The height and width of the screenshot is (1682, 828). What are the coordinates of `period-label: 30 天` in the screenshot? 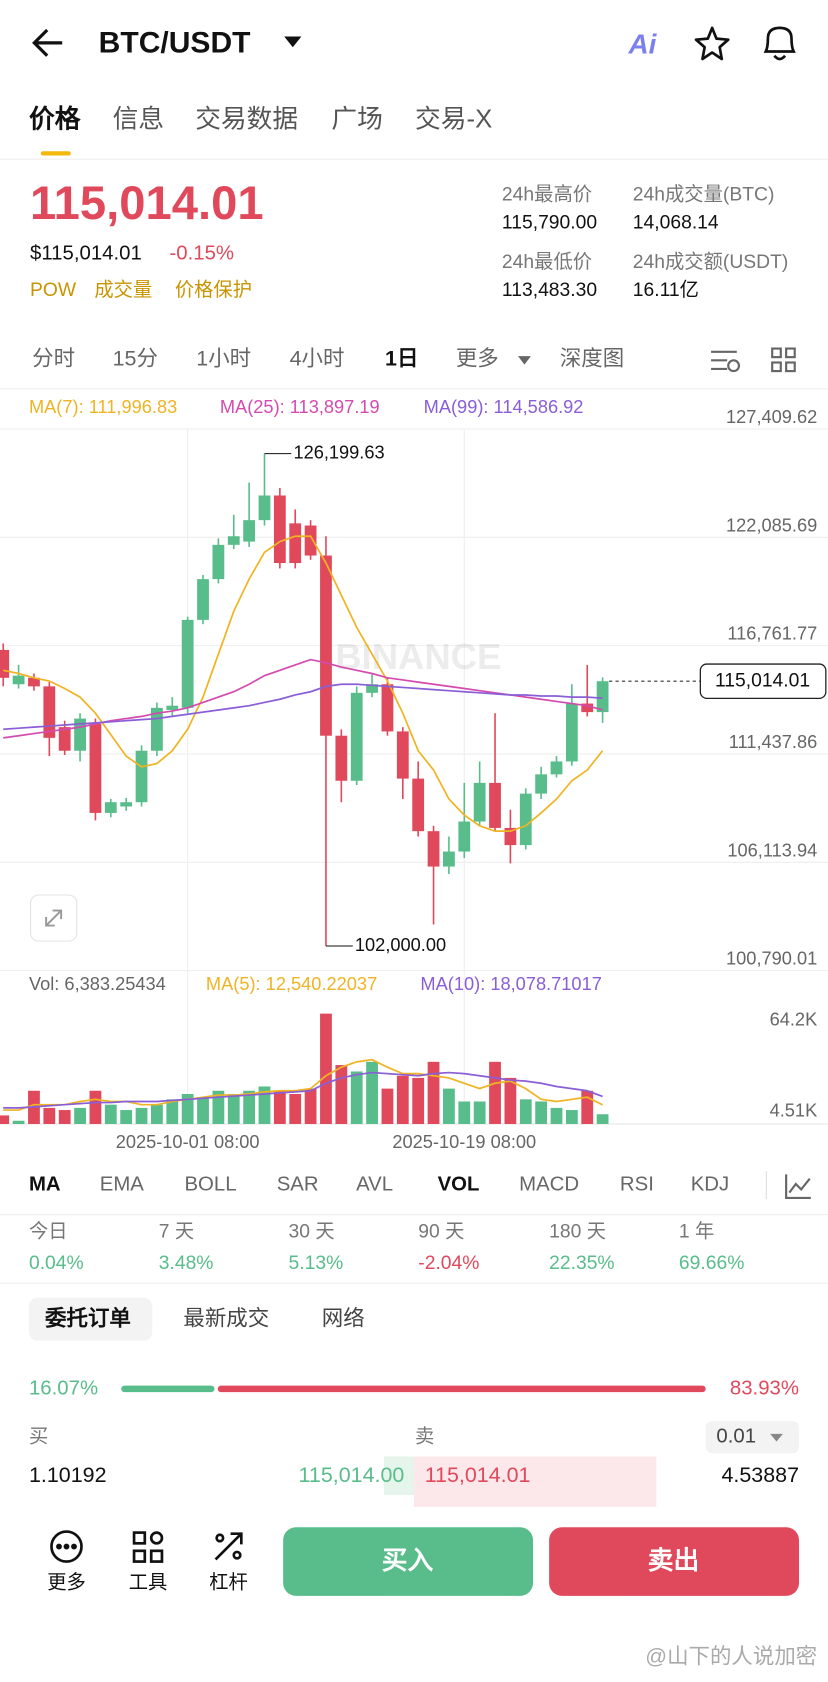 It's located at (311, 1231).